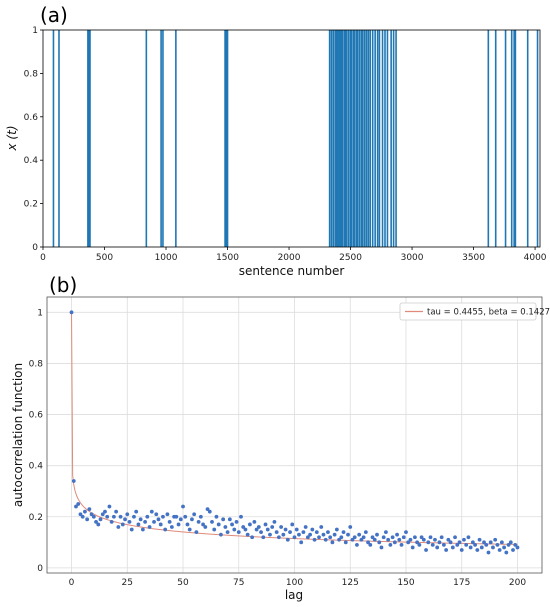 The image size is (550, 607). Describe the element at coordinates (227, 258) in the screenshot. I see `x-tick-label: 1500` at that location.